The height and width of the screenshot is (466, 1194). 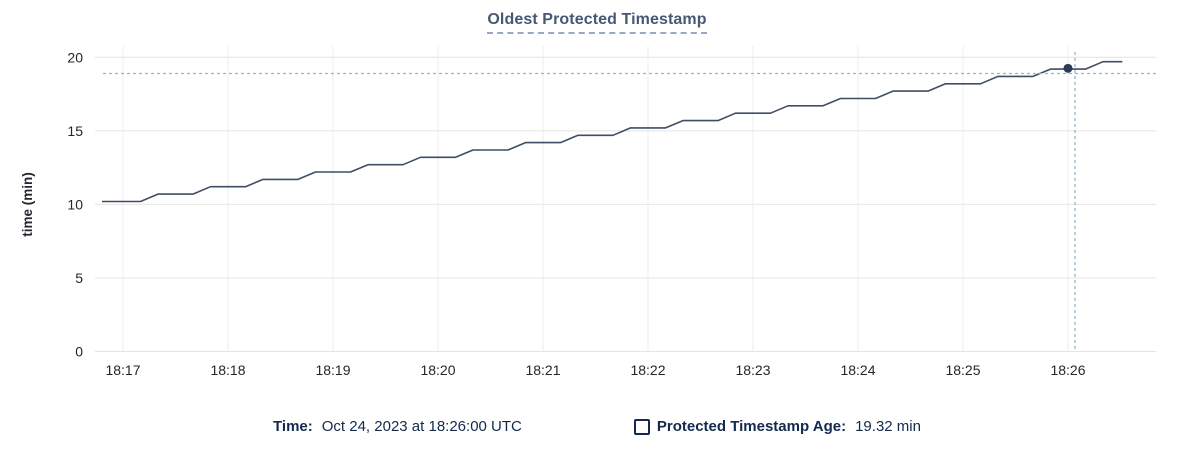 What do you see at coordinates (421, 426) in the screenshot?
I see `legend-time-value: Oct 24, 2023 at 18:26:00 UTC` at bounding box center [421, 426].